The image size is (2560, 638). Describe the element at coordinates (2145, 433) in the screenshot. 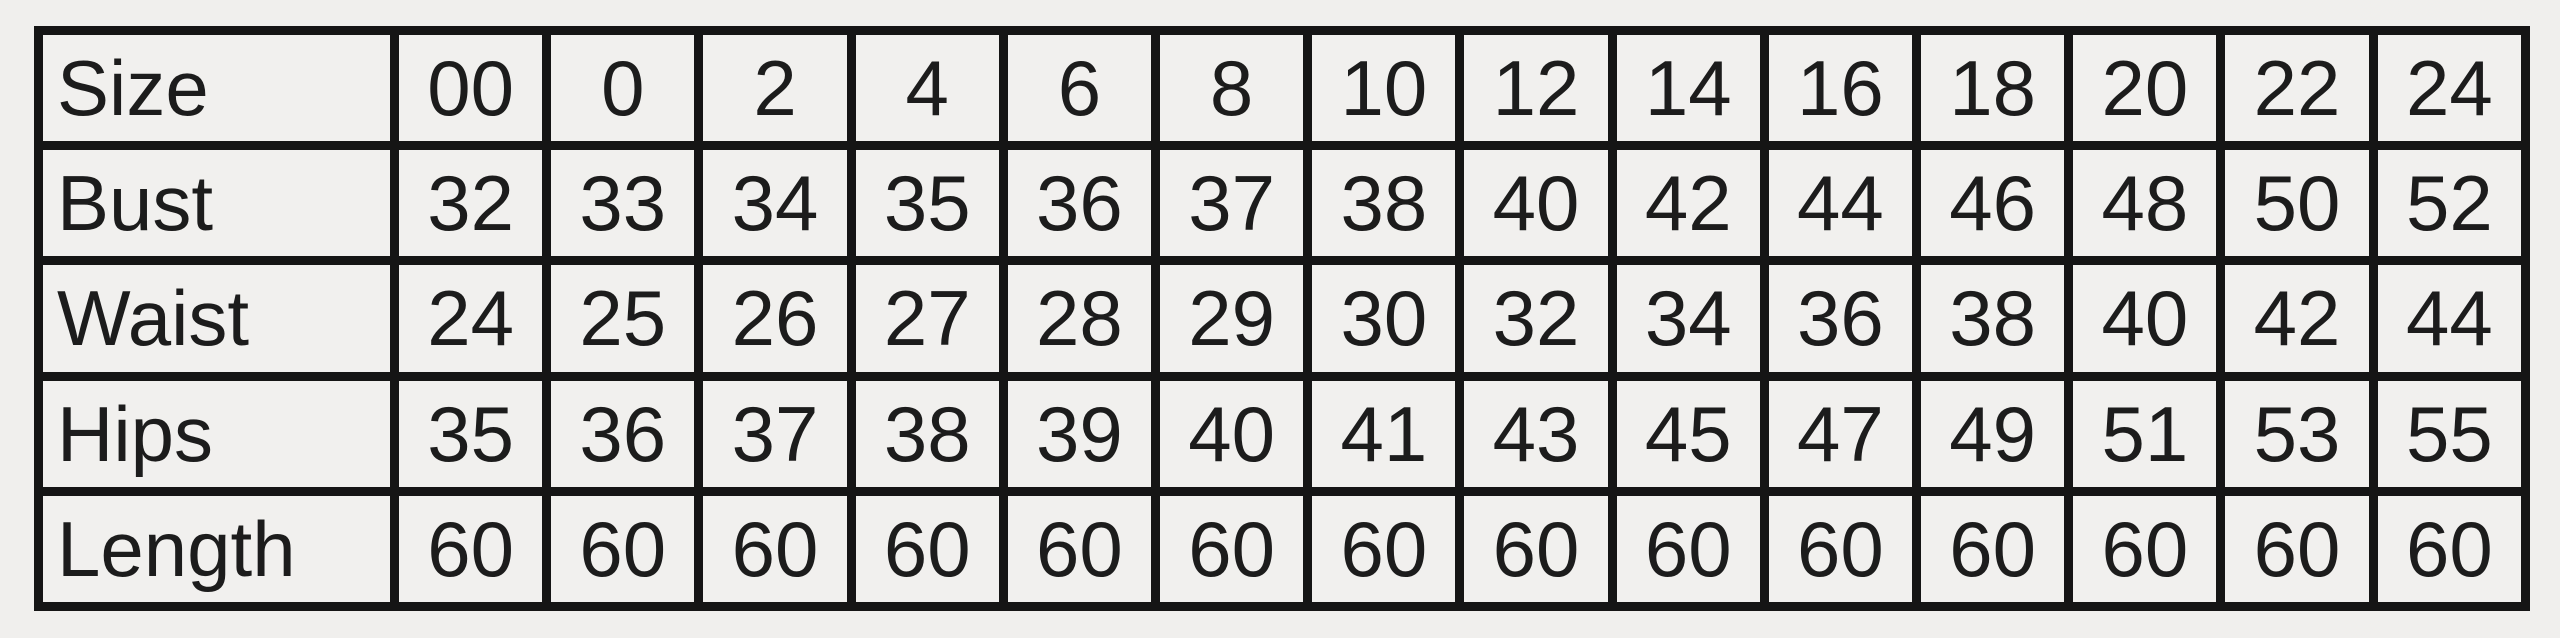

I see `table-cell: 51` at that location.